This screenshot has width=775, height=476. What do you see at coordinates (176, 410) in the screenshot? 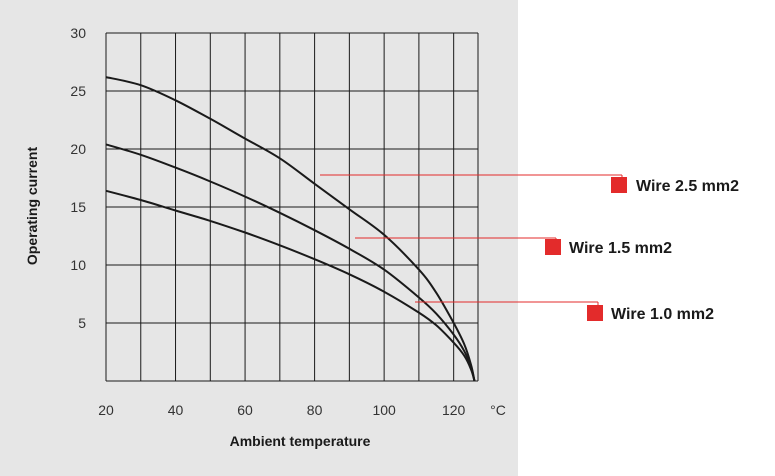
I see `x-tick-label: 40` at bounding box center [176, 410].